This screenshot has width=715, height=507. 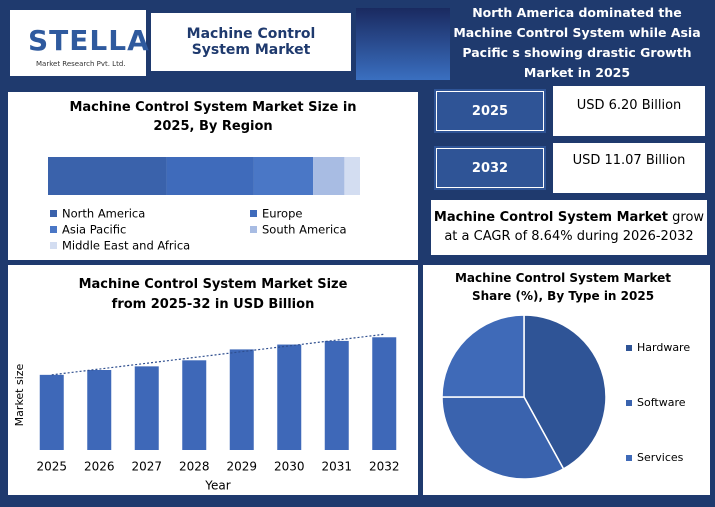 I want to click on x-tick-label: 2027, so click(x=146, y=467).